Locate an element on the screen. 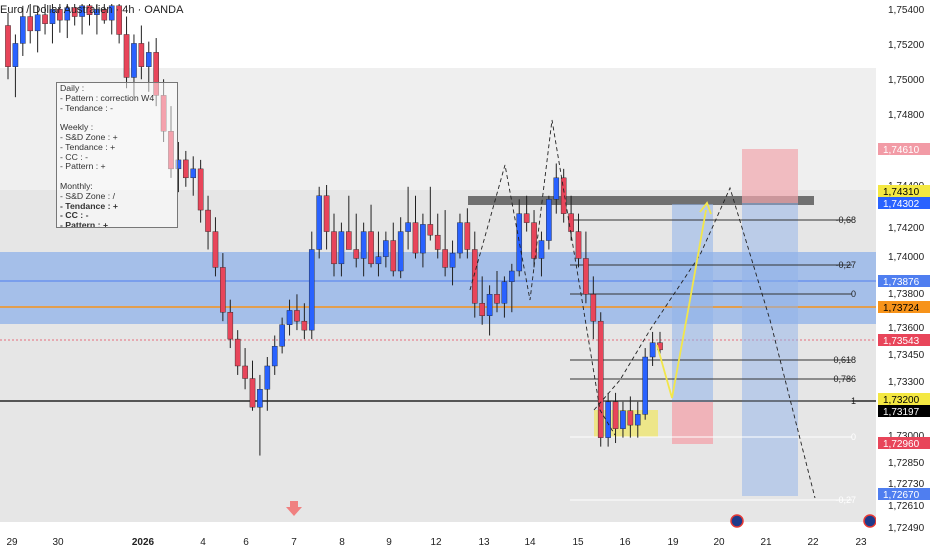 The image size is (932, 550). projection-path is located at coordinates (704, 342).